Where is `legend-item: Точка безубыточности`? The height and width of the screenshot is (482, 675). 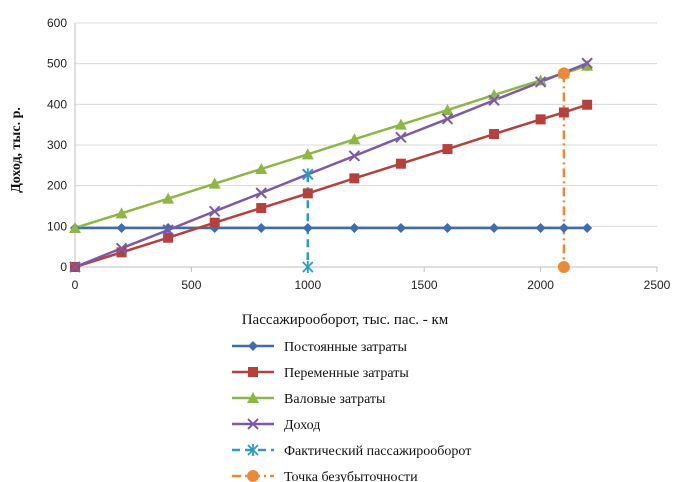 legend-item: Точка безубыточности is located at coordinates (325, 476).